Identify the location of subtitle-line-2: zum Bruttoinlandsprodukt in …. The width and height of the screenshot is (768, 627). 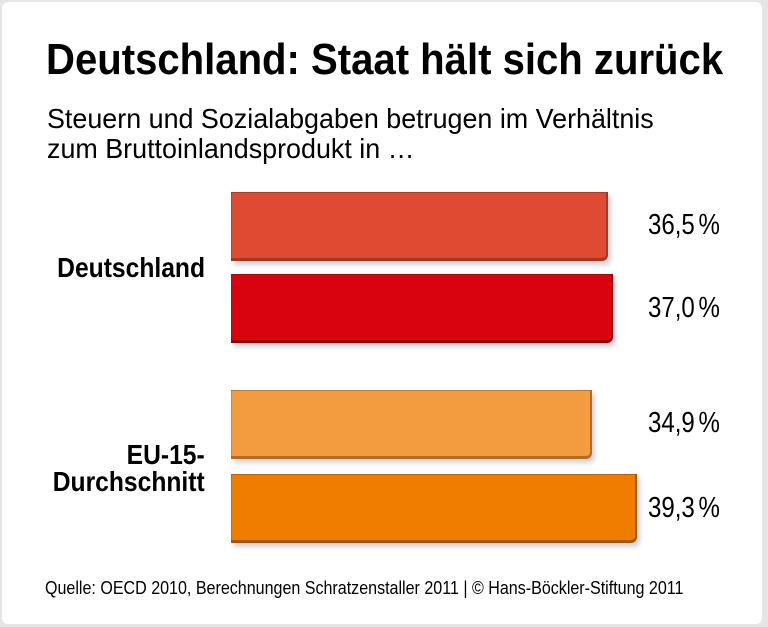
(230, 148).